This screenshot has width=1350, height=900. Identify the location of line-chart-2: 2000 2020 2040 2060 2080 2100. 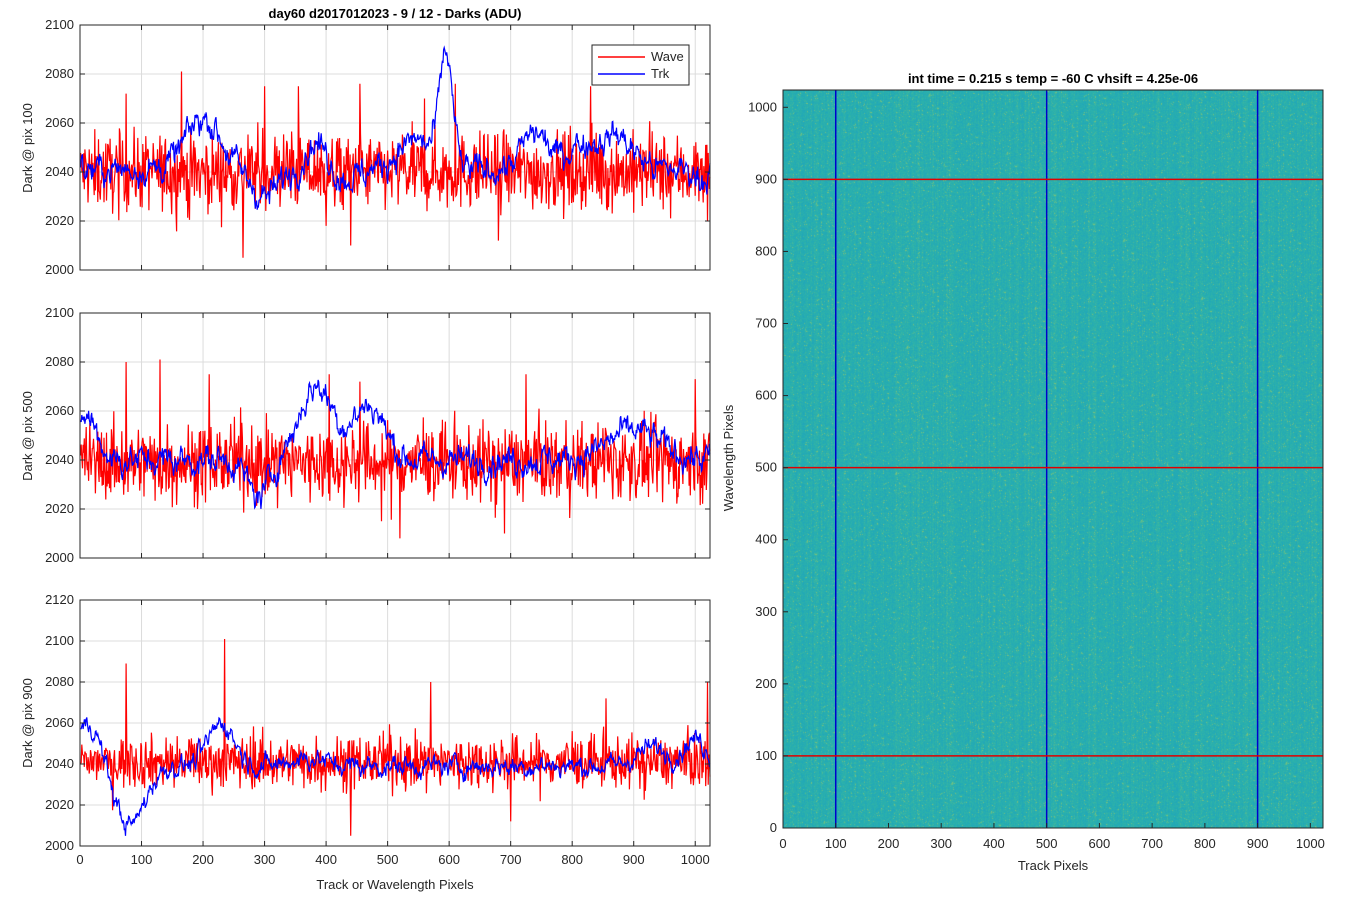
(378, 435).